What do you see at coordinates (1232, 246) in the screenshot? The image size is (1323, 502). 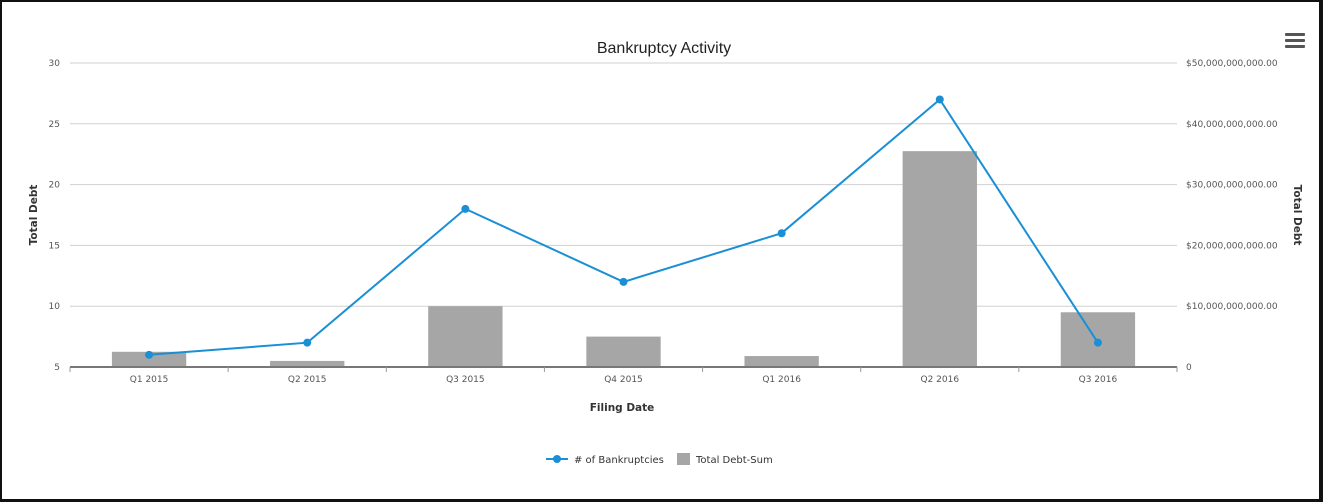 I see `right-tick-label: $20,000,000,000.00` at bounding box center [1232, 246].